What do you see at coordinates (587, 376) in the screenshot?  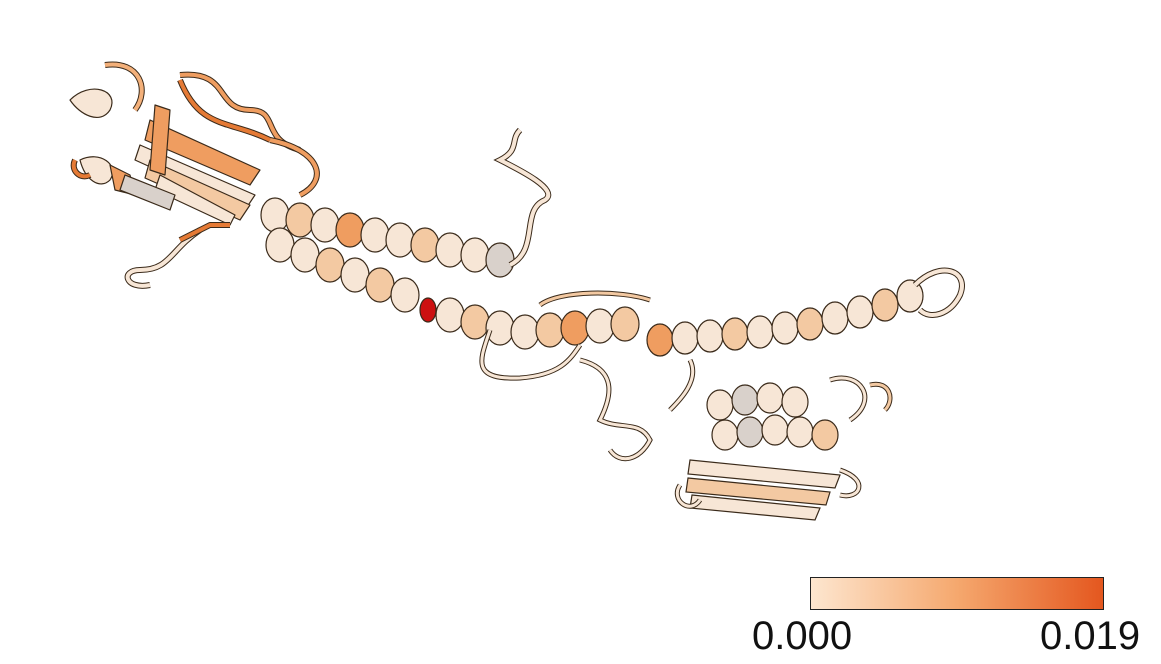 I see `linker-loops` at bounding box center [587, 376].